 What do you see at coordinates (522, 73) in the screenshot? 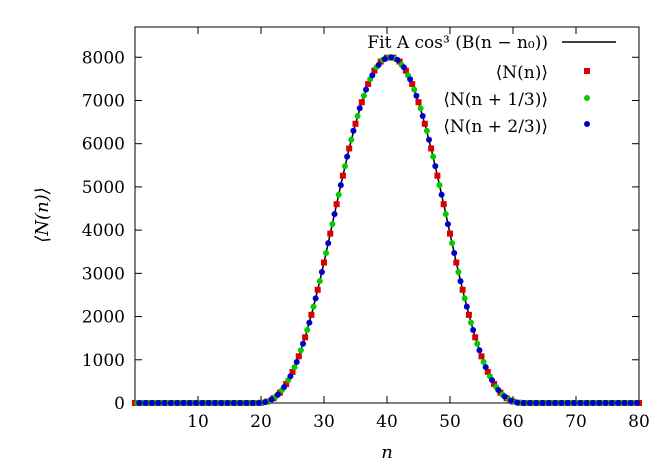
I see `legend-label-series-1: ⟨N(n)⟩` at bounding box center [522, 73].